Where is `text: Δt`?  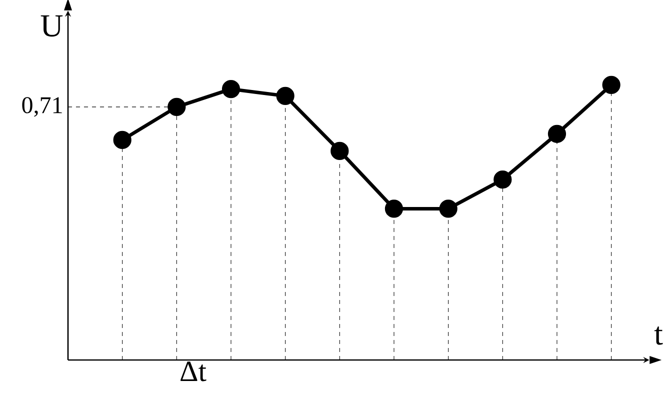
text: Δt is located at coordinates (193, 372).